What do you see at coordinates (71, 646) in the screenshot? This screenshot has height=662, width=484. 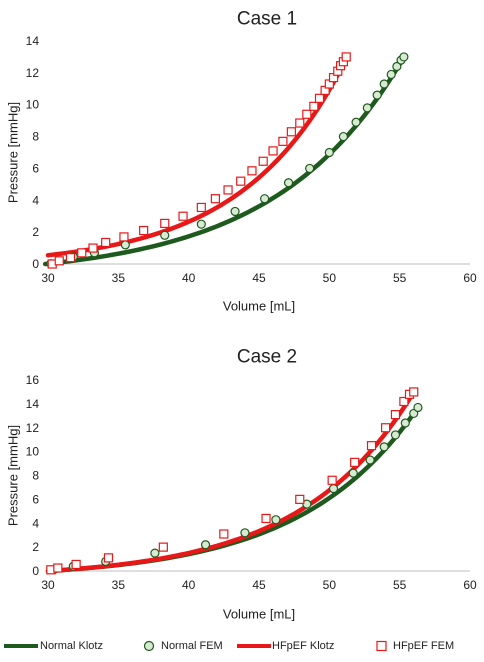 I see `legend-label: Normal Klotz` at bounding box center [71, 646].